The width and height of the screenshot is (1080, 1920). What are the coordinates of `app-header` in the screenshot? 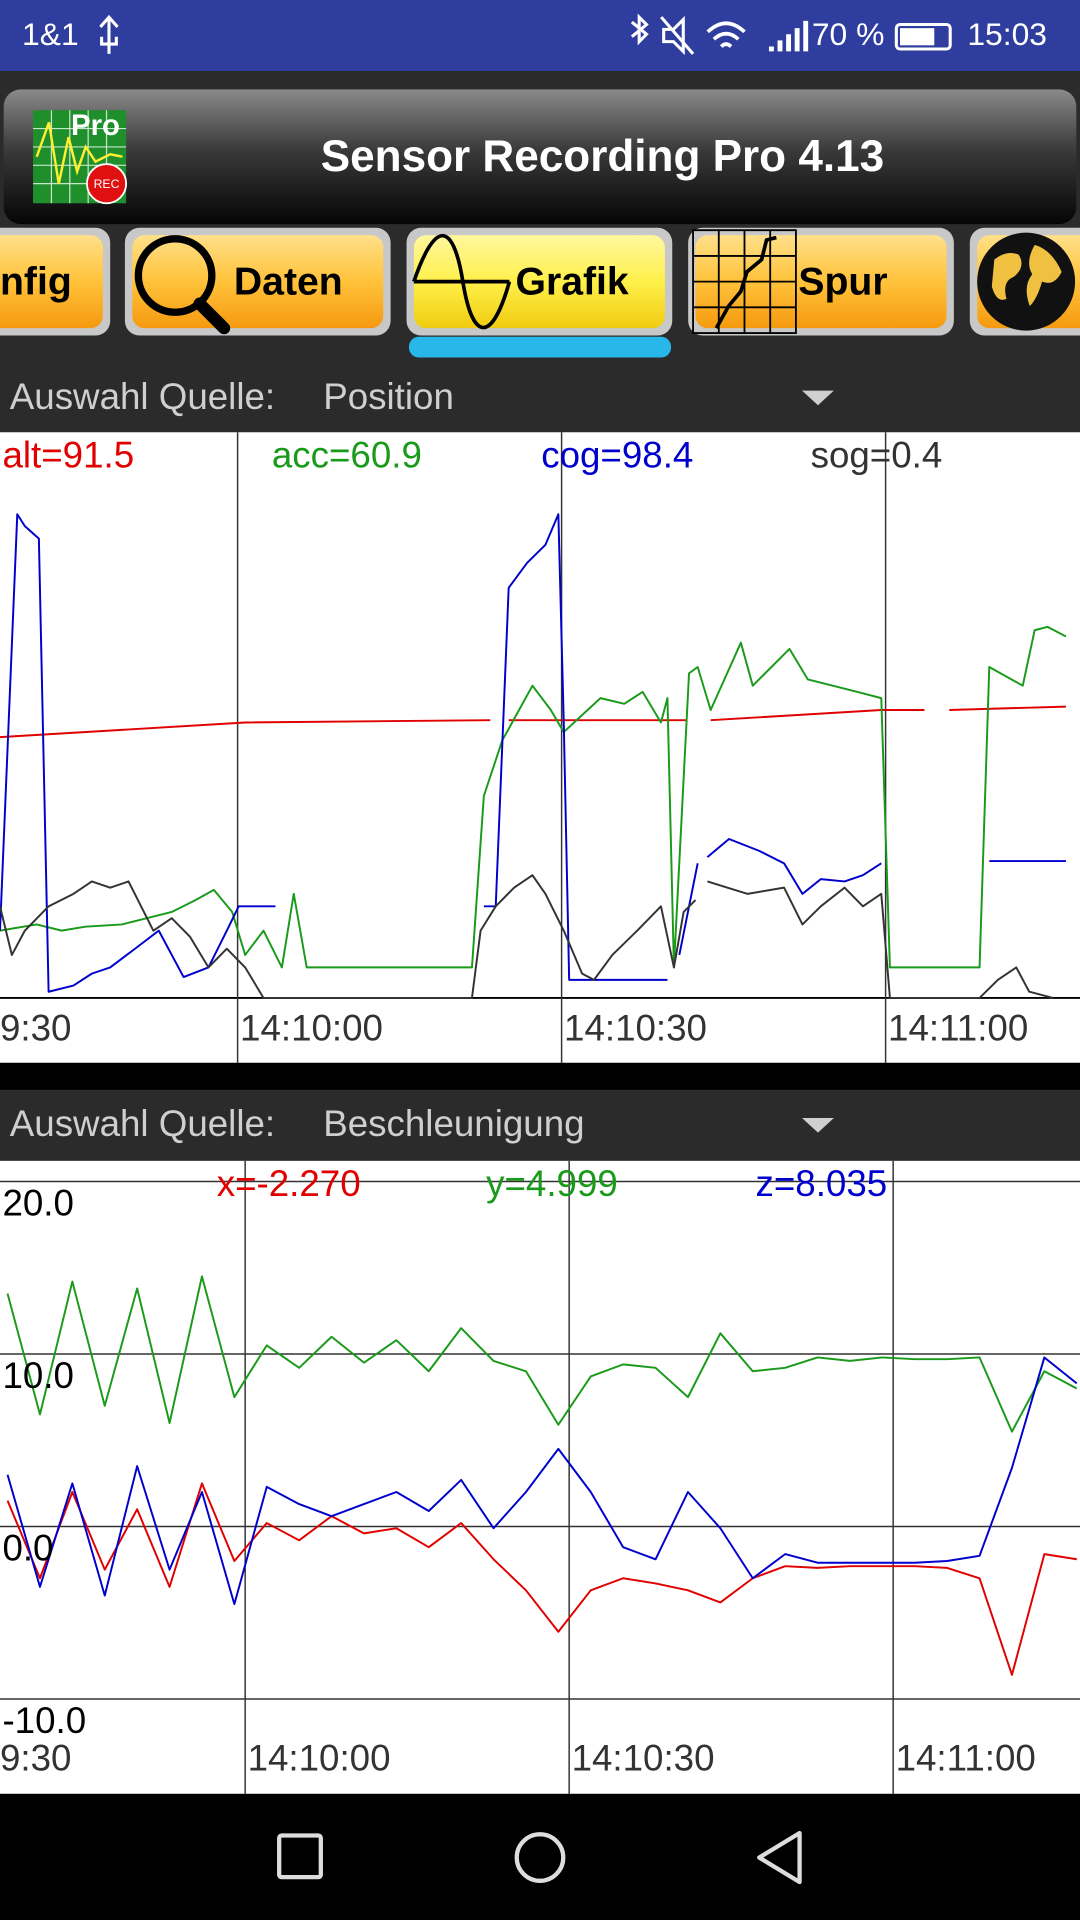 It's located at (540, 157).